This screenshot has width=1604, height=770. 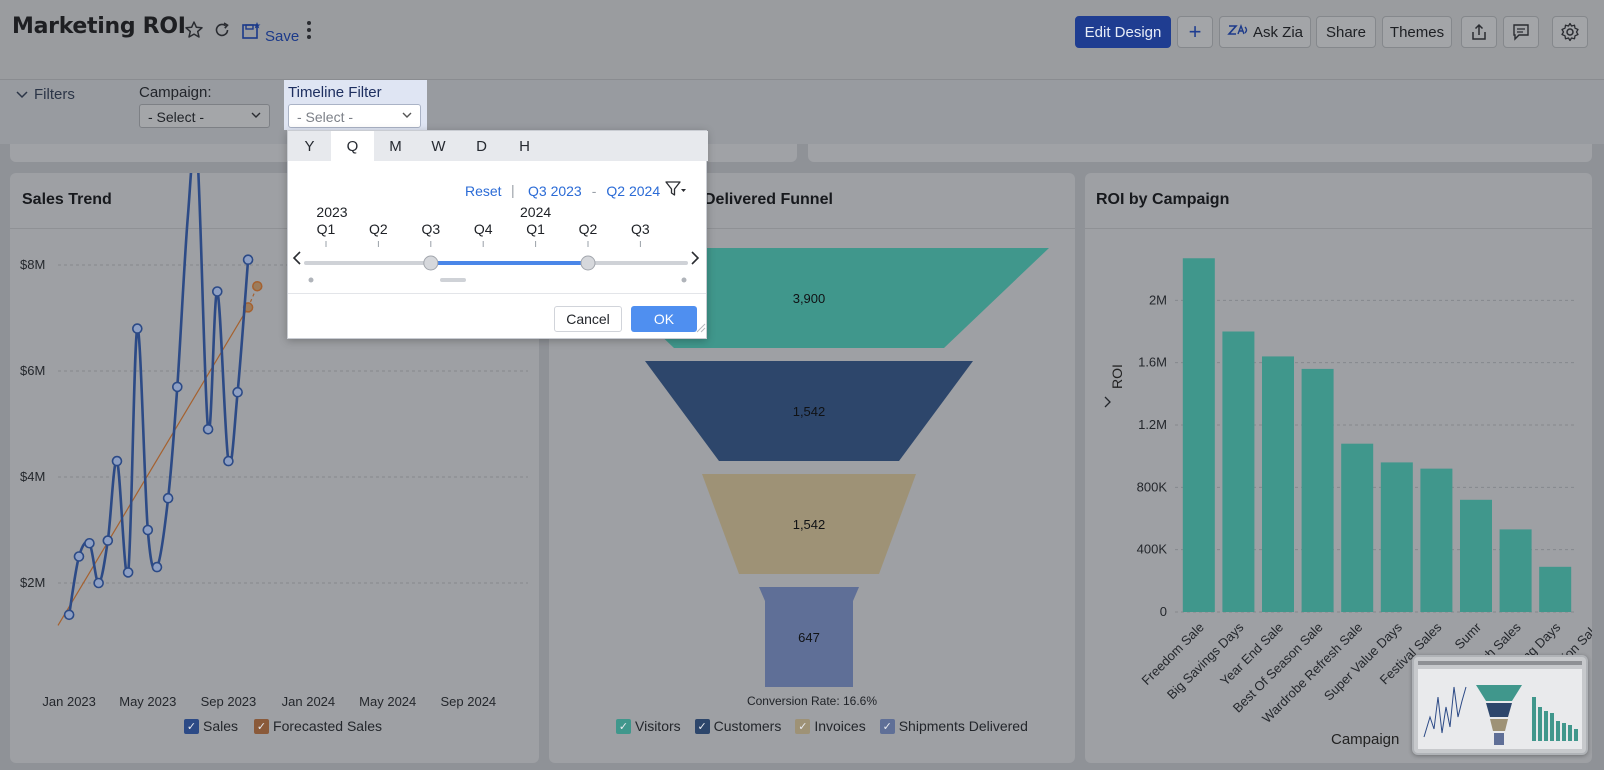 What do you see at coordinates (222, 30) in the screenshot?
I see `refresh-icon` at bounding box center [222, 30].